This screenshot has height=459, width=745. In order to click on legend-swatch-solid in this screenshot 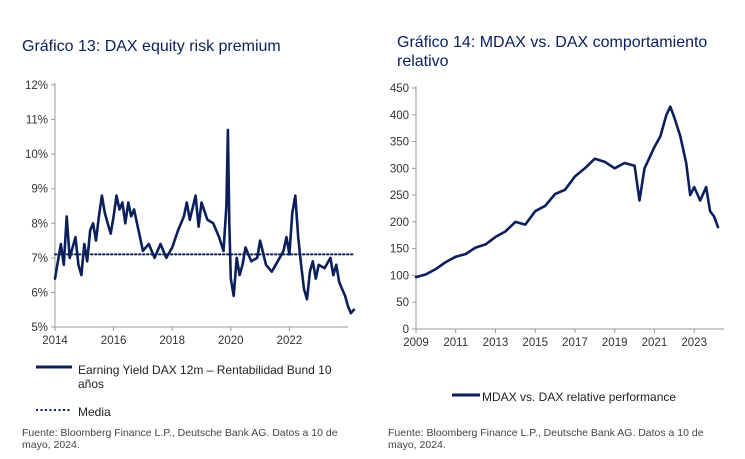, I will do `click(54, 367)`.